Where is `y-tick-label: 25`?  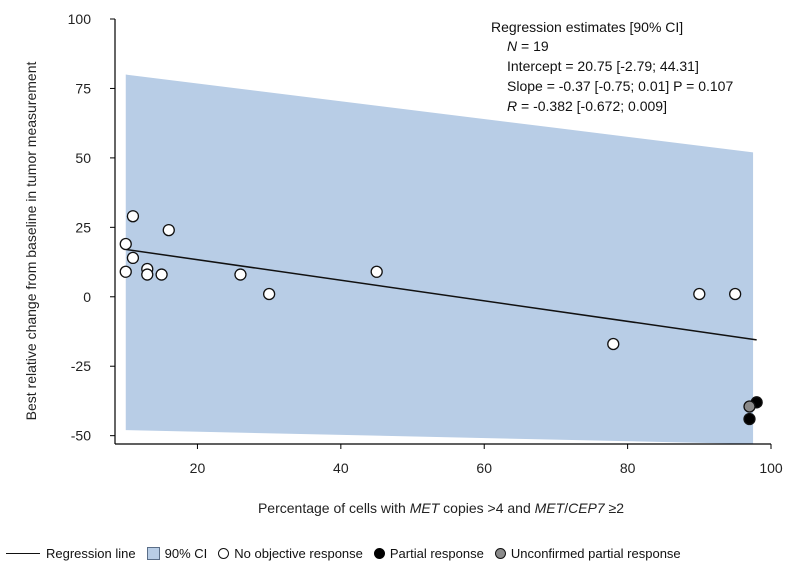
y-tick-label: 25 is located at coordinates (83, 227).